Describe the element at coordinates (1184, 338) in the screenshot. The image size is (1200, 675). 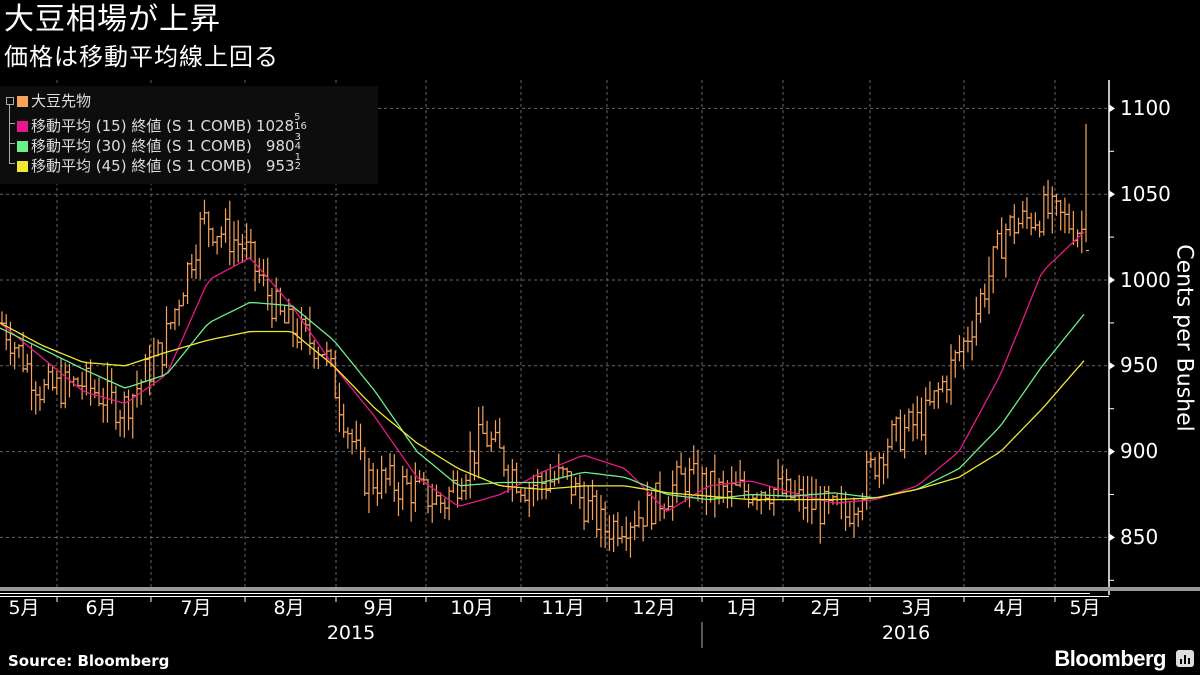
I see `y-axis-label: Cents per Bushel` at that location.